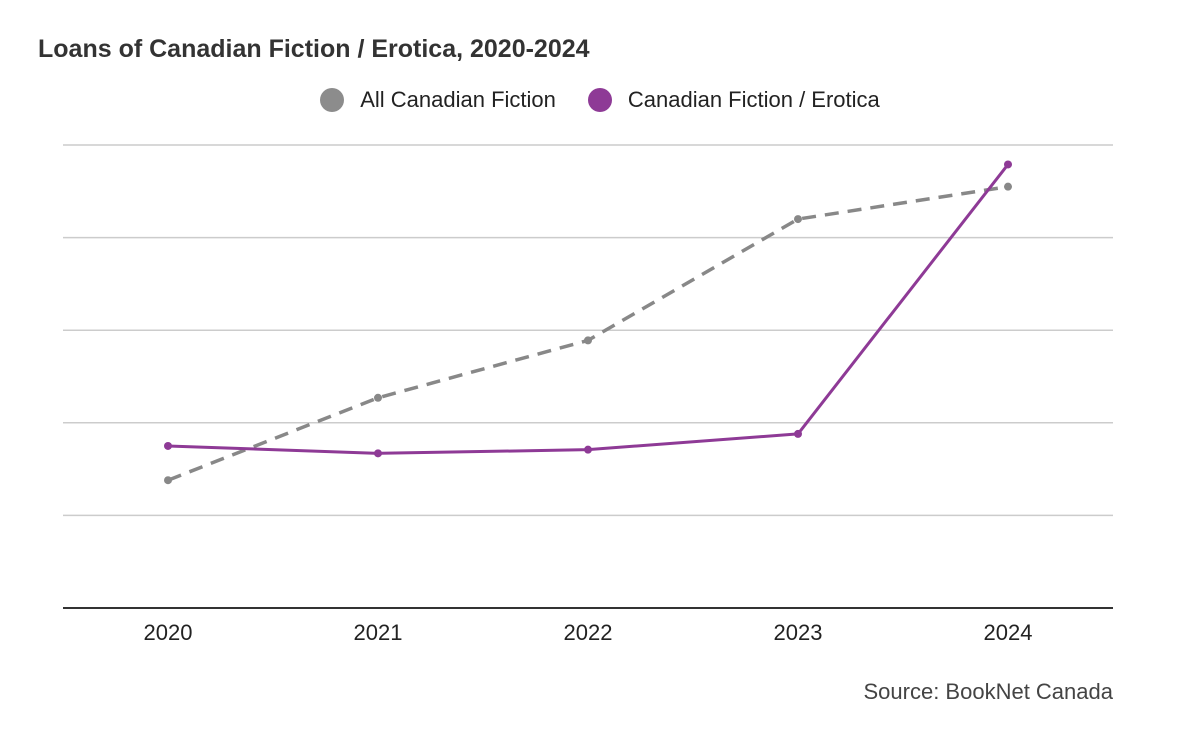 The height and width of the screenshot is (742, 1200). Describe the element at coordinates (378, 632) in the screenshot. I see `x-tick-label: 2021` at that location.